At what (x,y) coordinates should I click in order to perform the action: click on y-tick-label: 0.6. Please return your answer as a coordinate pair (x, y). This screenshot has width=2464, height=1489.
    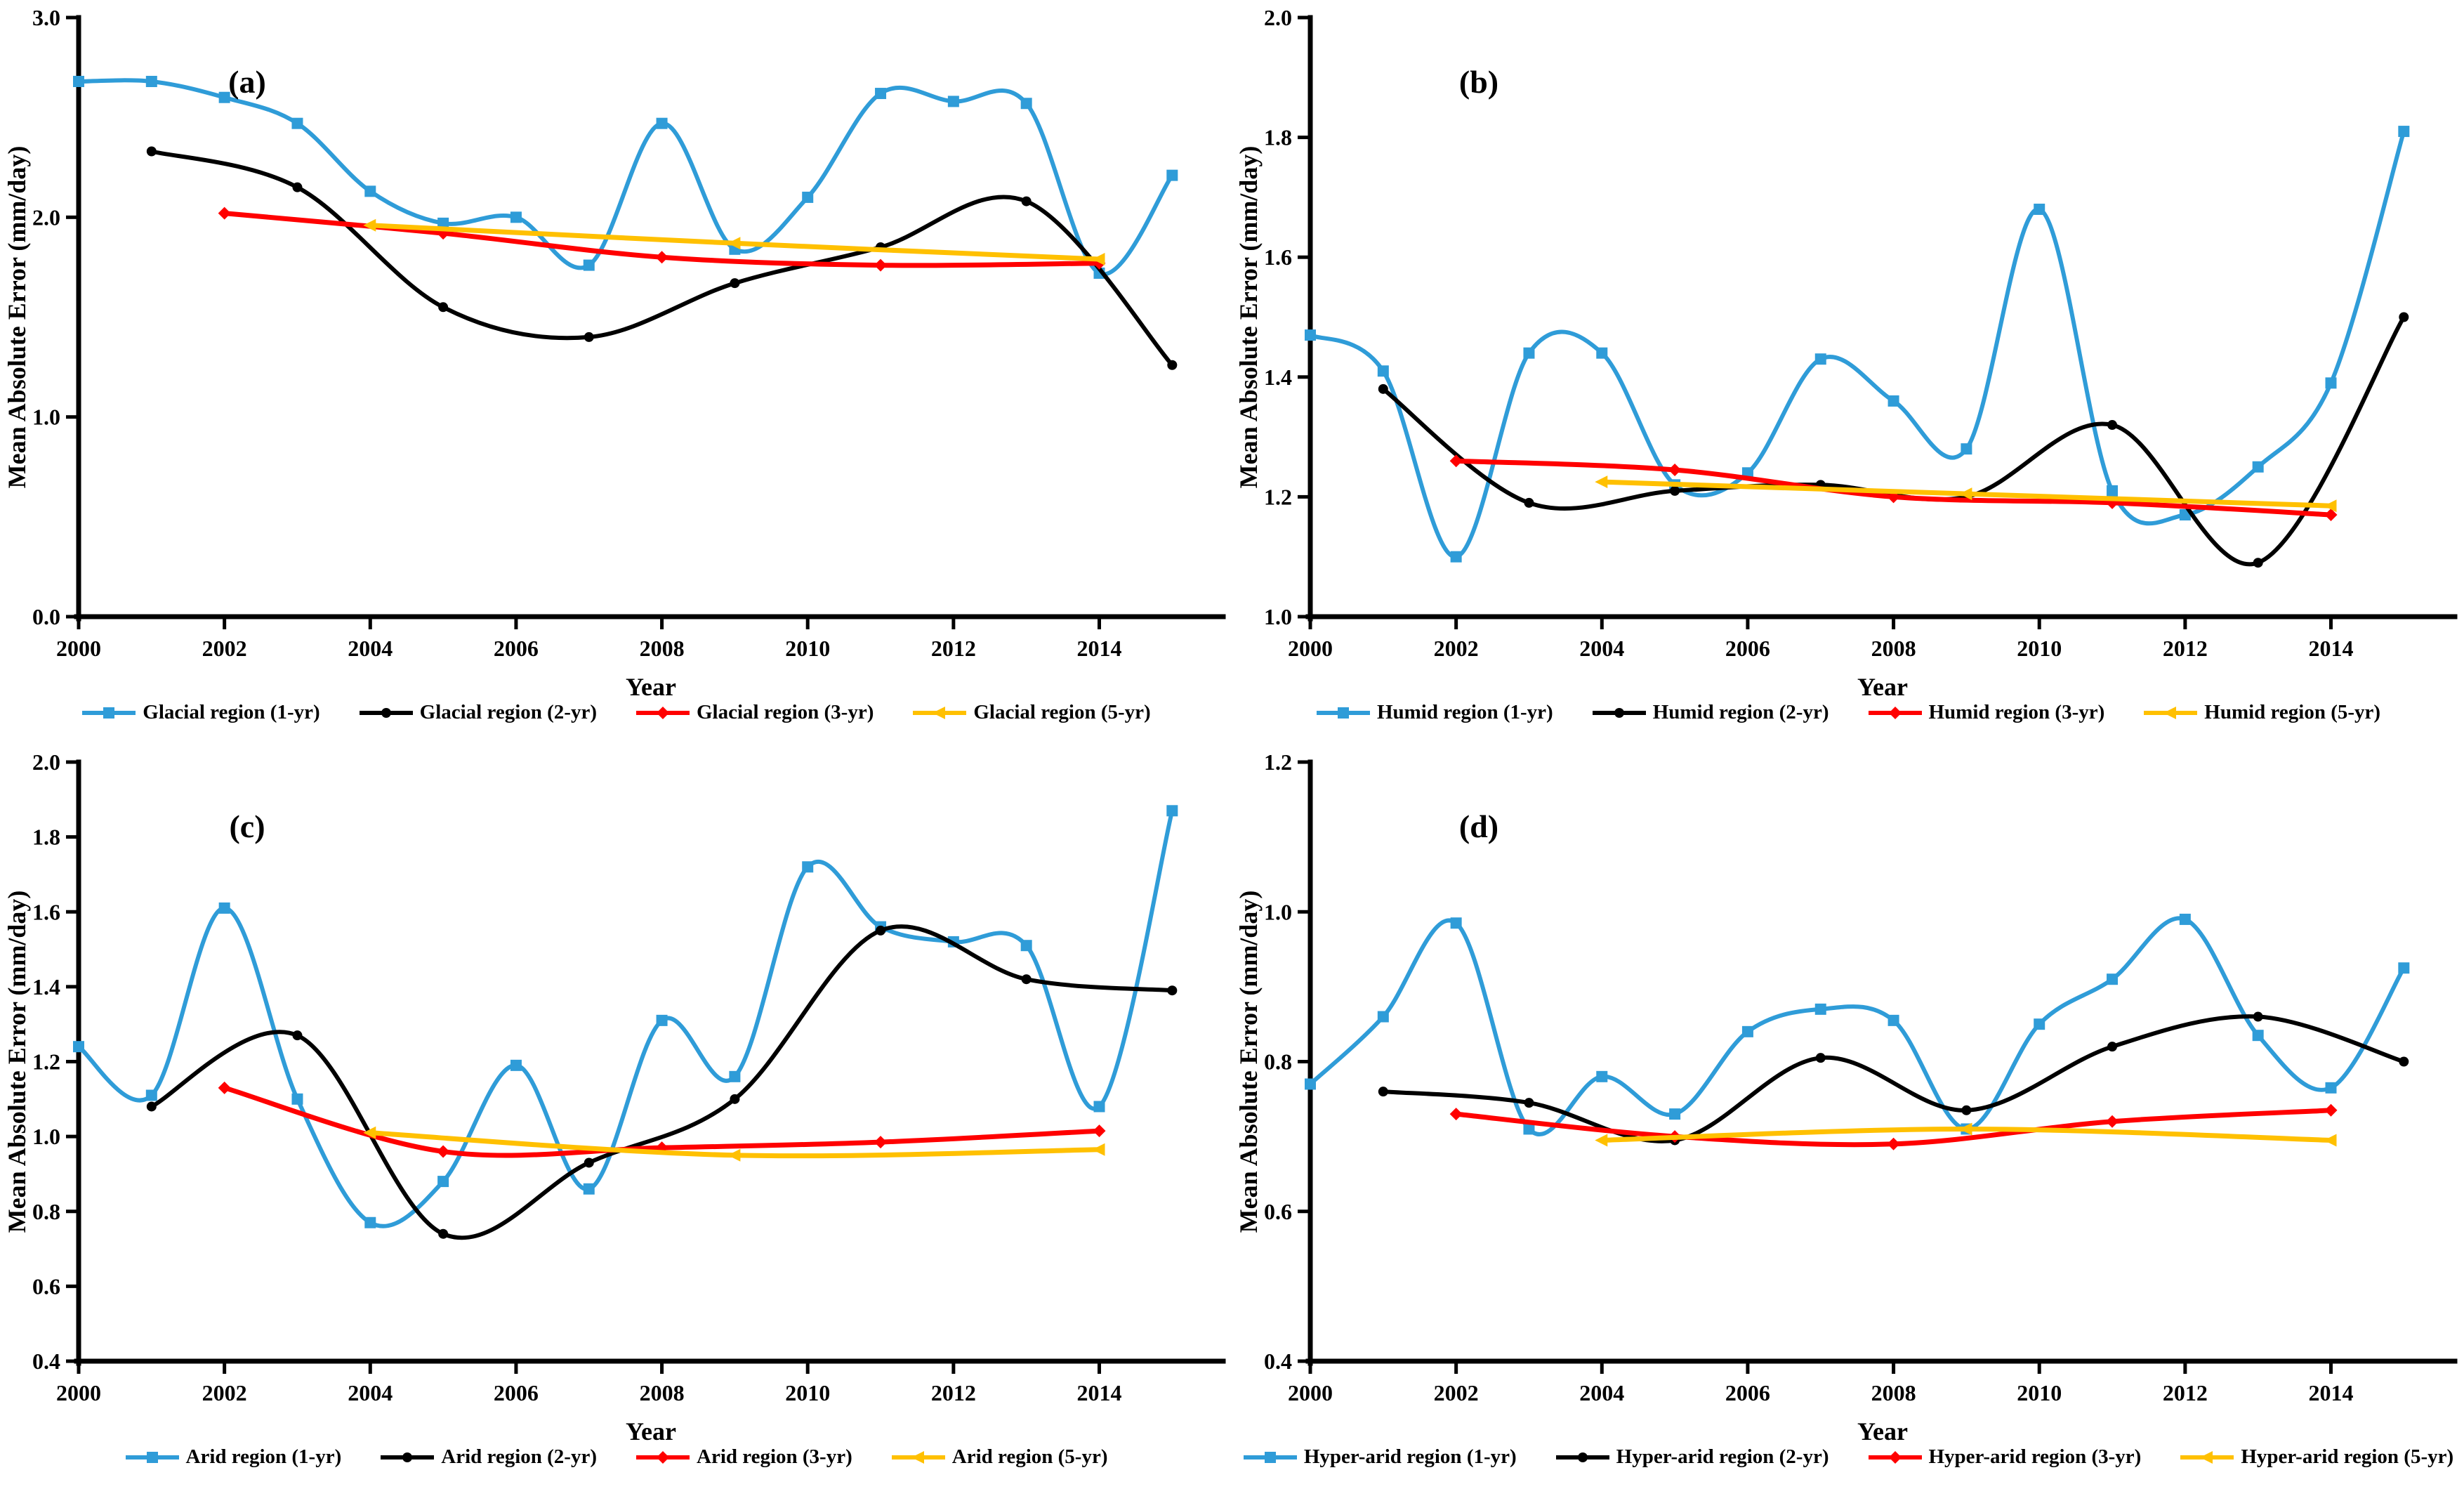
    Looking at the image, I should click on (1278, 1211).